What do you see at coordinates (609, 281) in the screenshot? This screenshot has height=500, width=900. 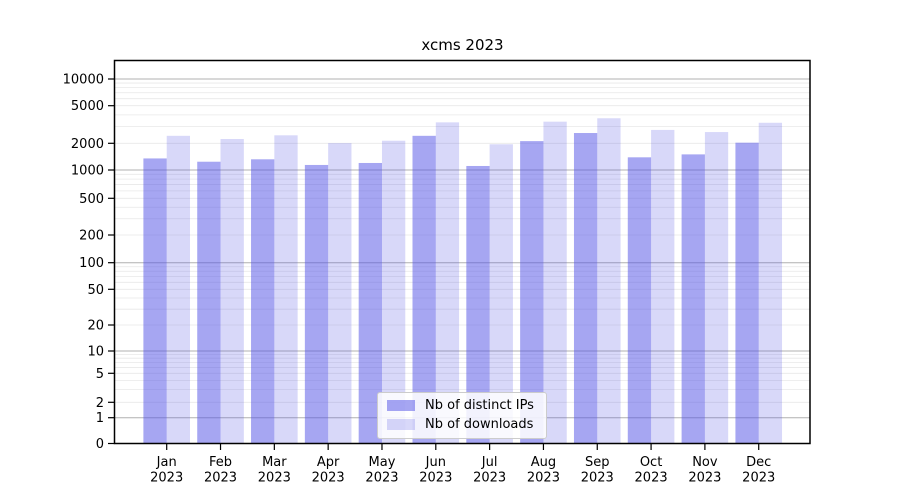 I see `bar-downloads-sep` at bounding box center [609, 281].